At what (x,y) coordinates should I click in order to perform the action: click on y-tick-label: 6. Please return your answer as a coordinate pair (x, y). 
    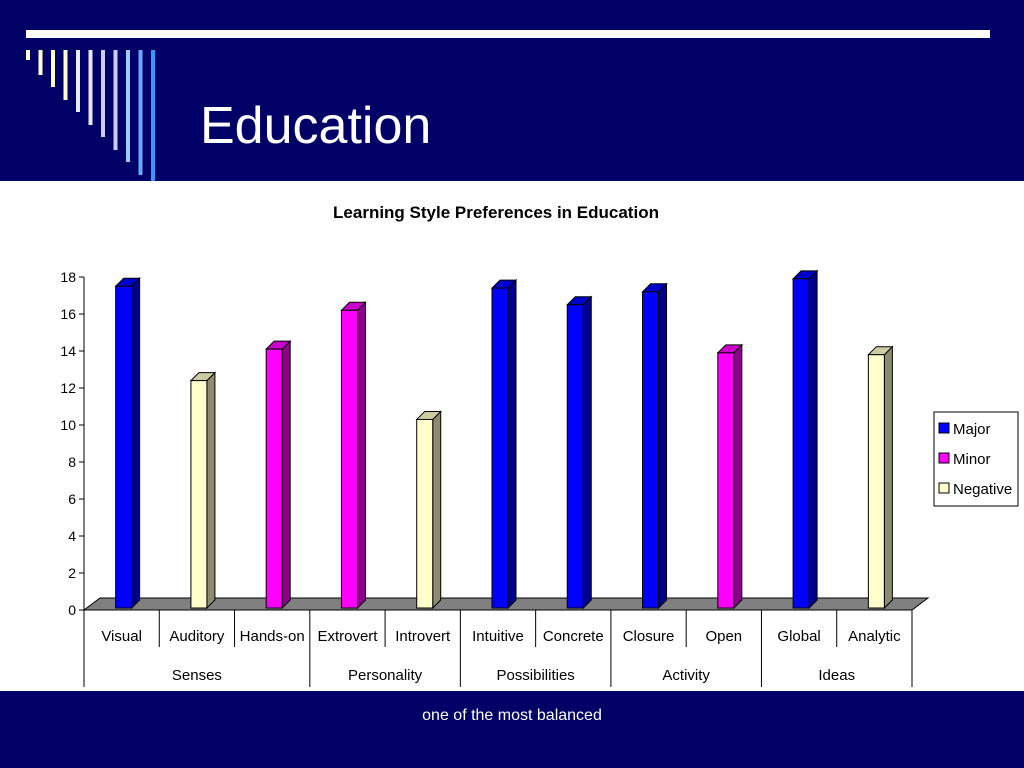
    Looking at the image, I should click on (72, 499).